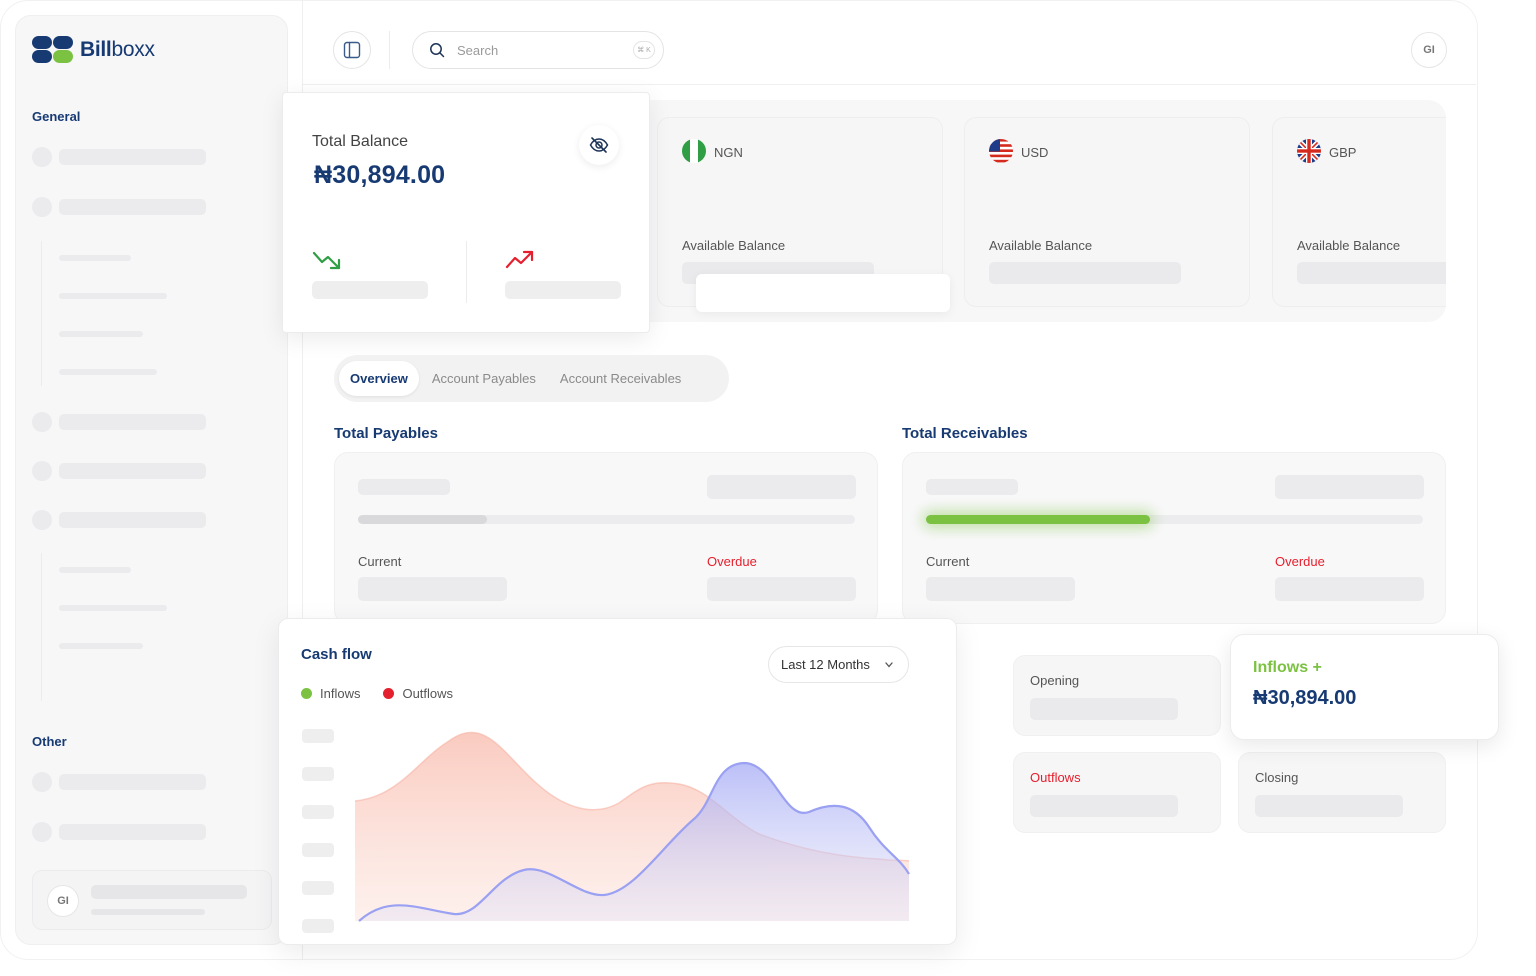 The image size is (1536, 976). Describe the element at coordinates (620, 378) in the screenshot. I see `tab-account-receivables: Account Receivables` at that location.